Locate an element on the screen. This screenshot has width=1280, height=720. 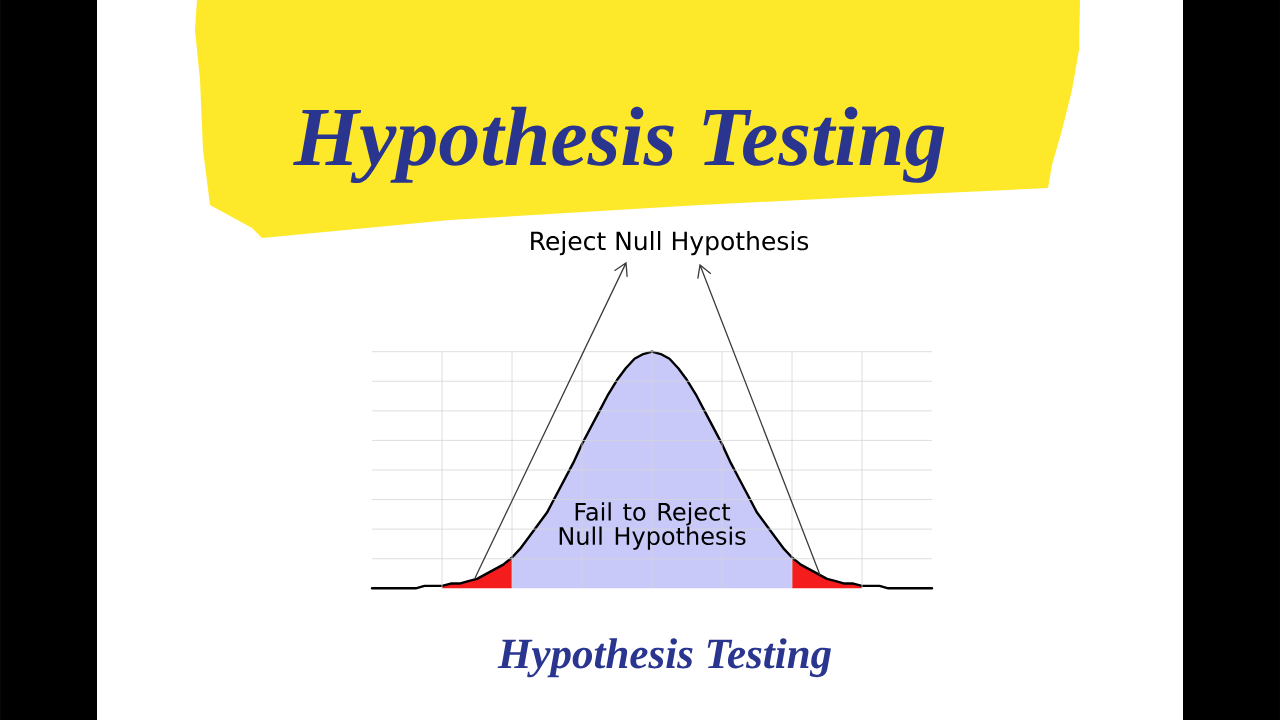
text: Reject Null Hypothesis is located at coordinates (670, 243).